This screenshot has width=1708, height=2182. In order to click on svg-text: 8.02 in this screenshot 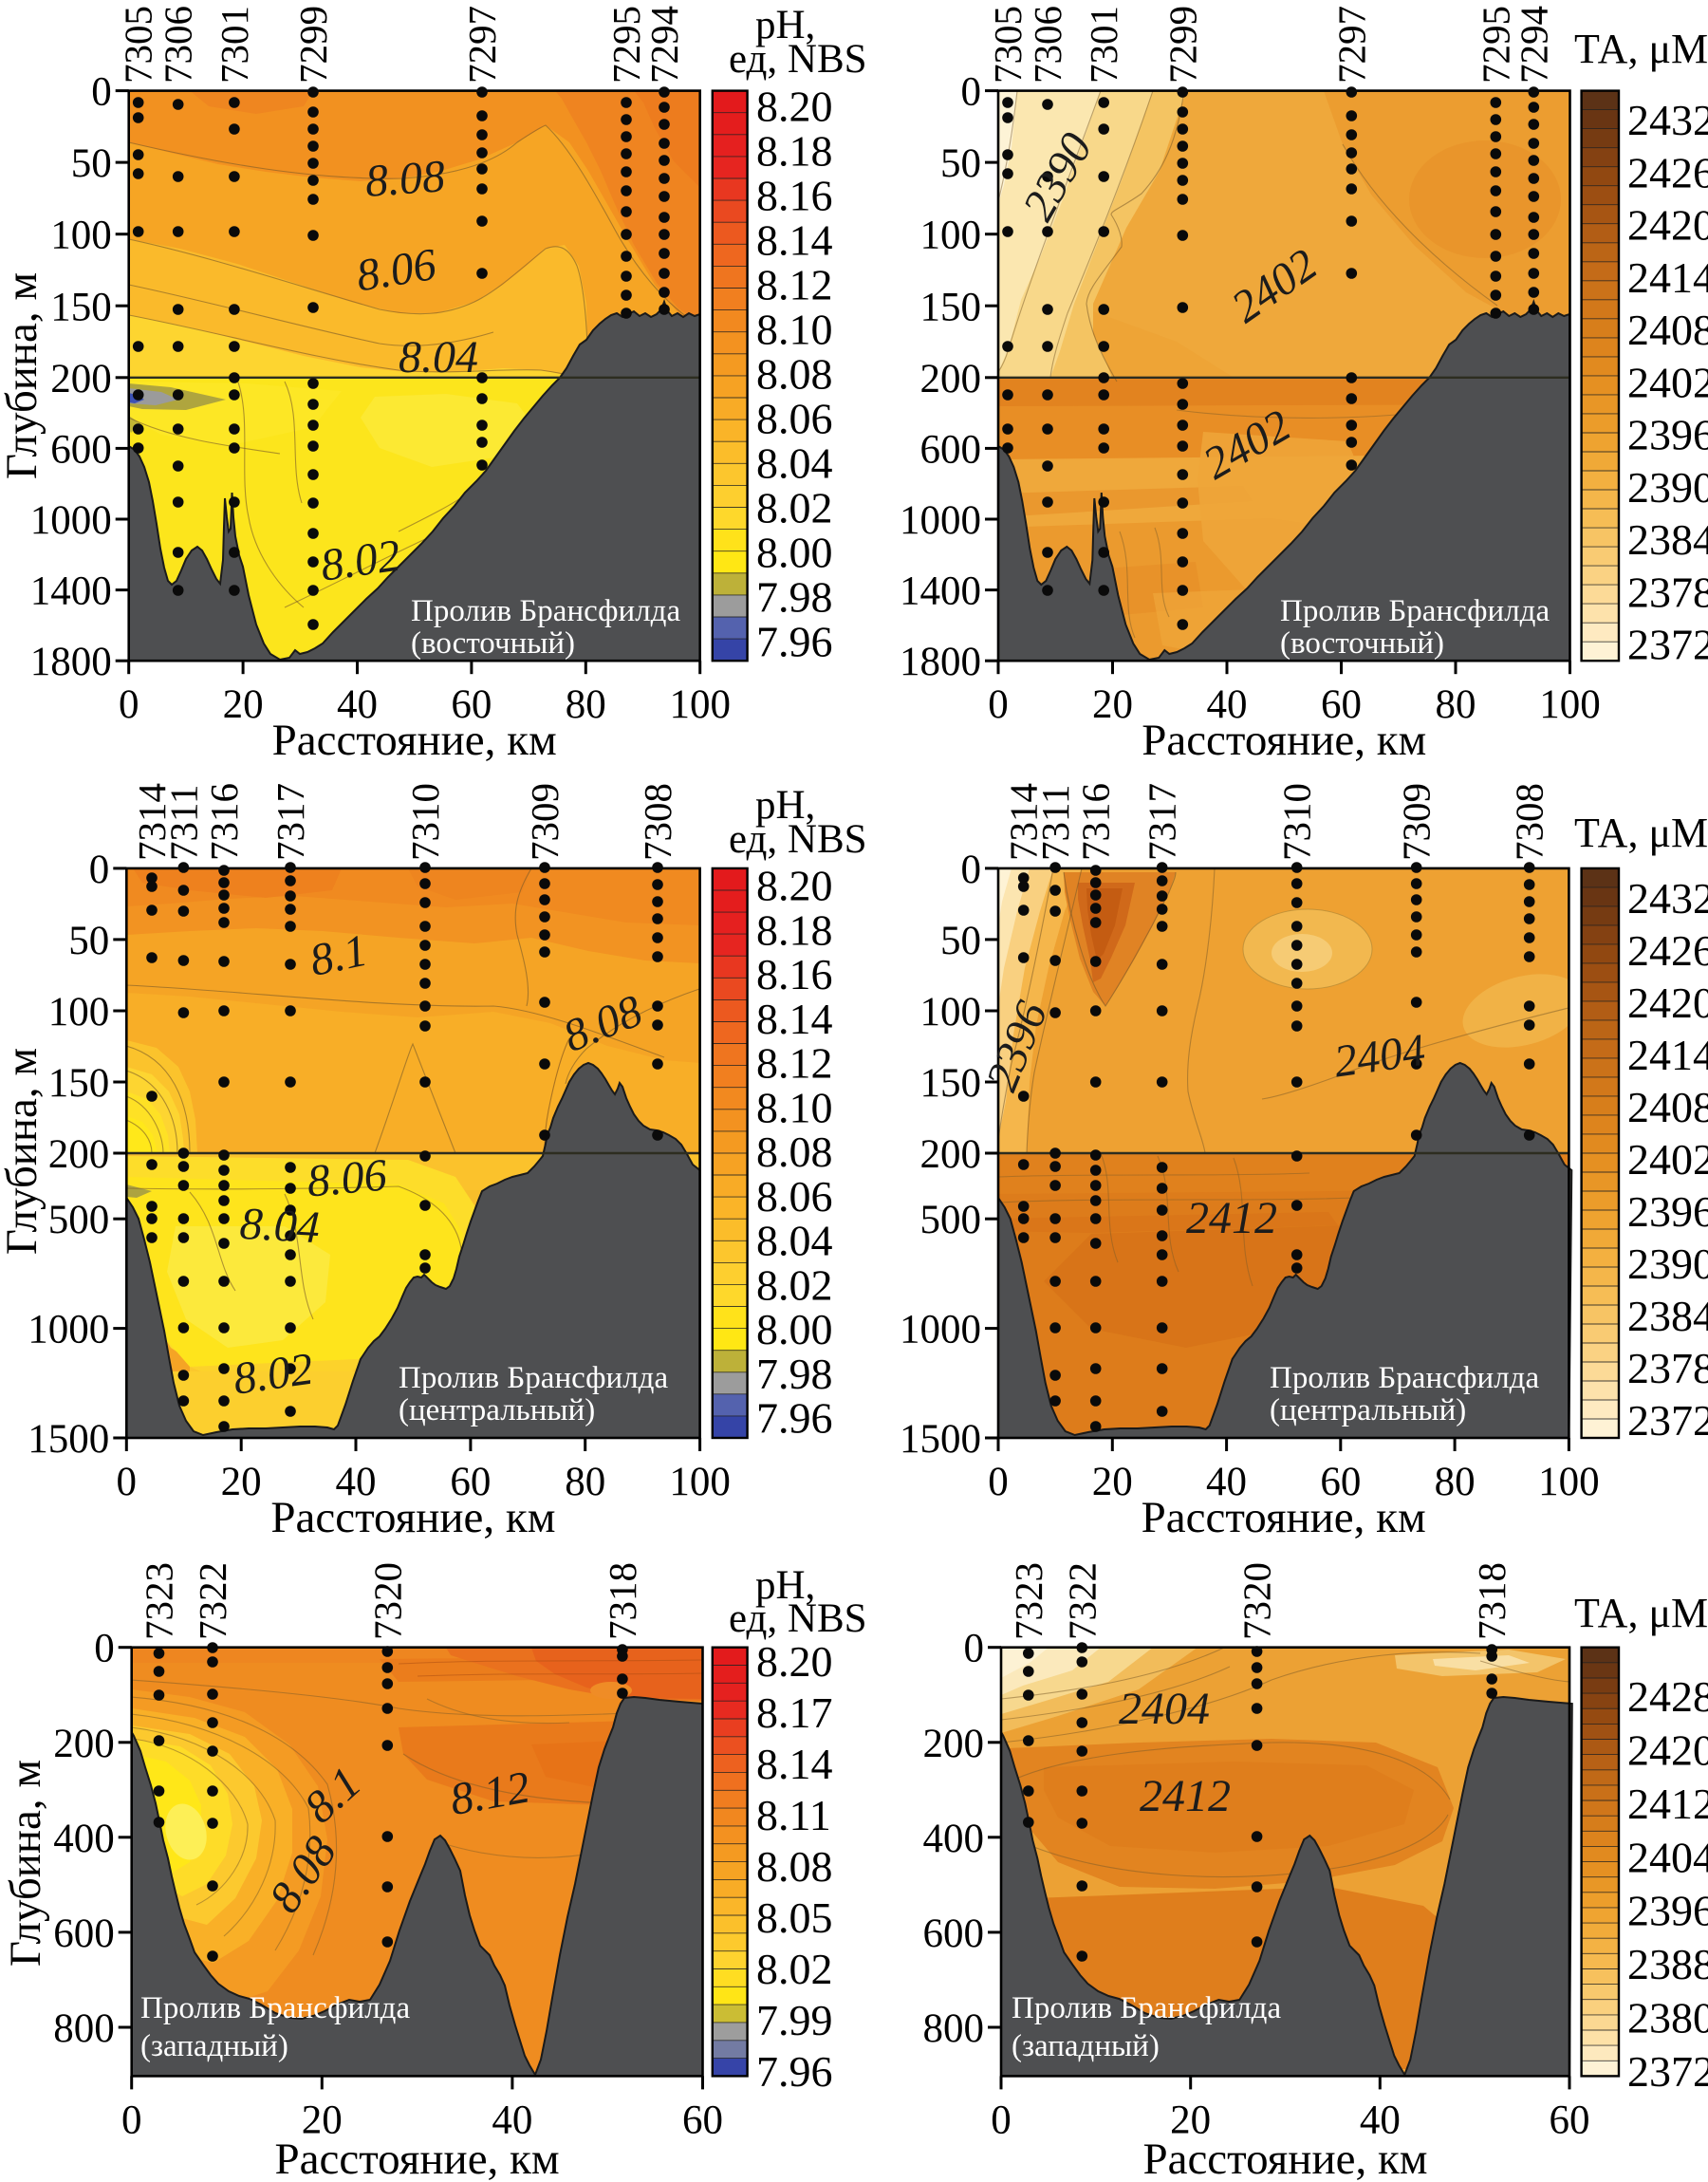, I will do `click(794, 508)`.